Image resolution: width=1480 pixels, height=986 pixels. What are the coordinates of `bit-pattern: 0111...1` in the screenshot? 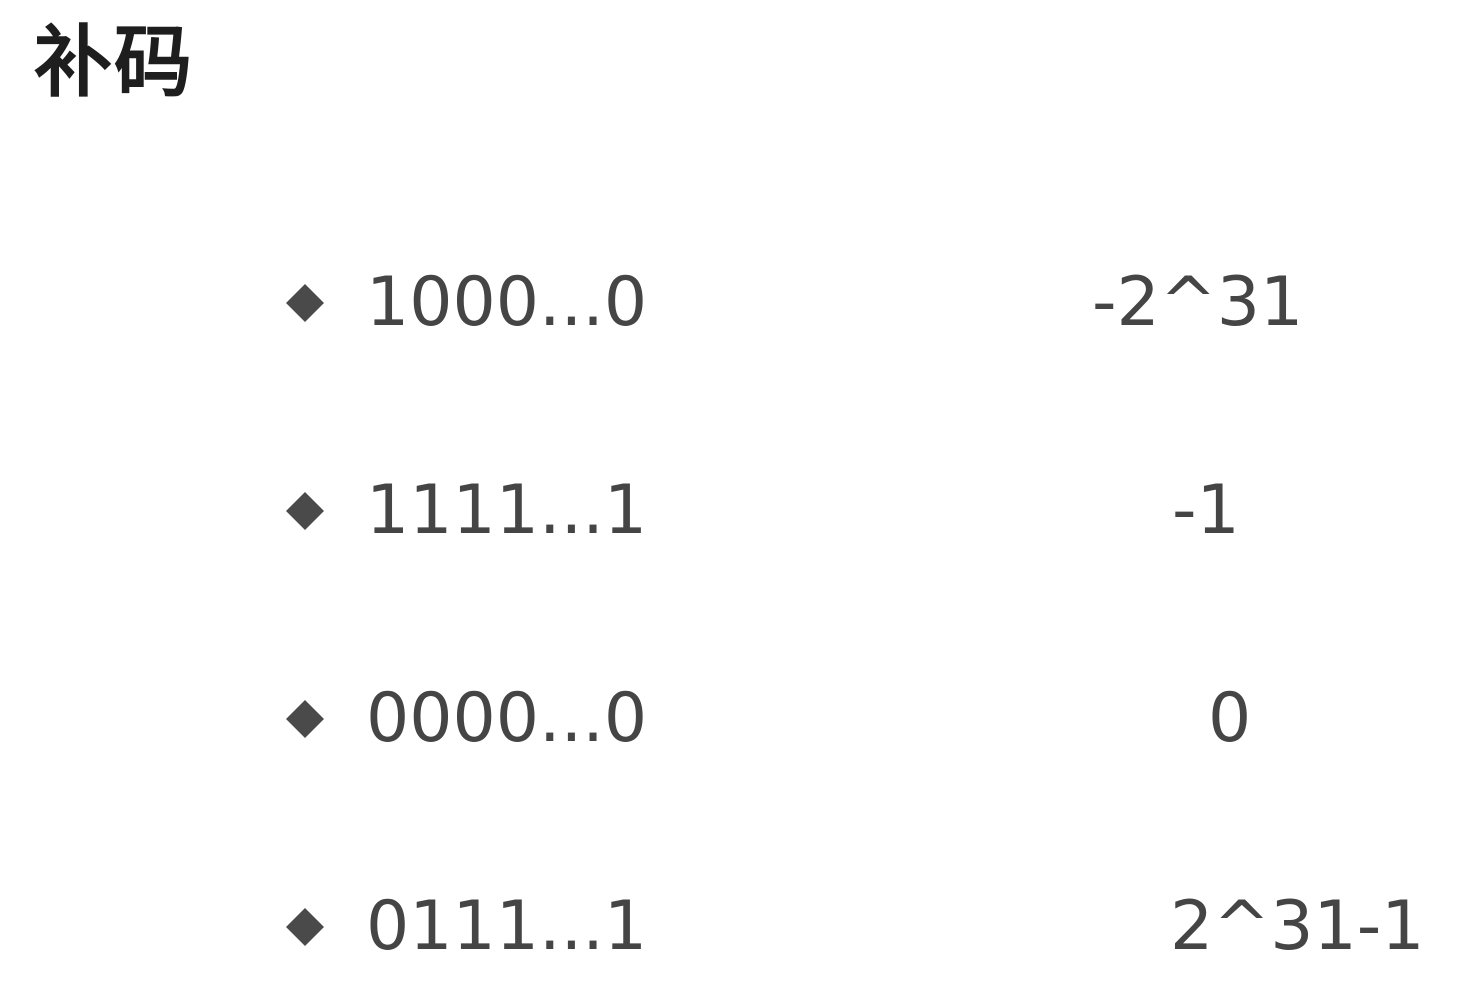 It's located at (507, 926).